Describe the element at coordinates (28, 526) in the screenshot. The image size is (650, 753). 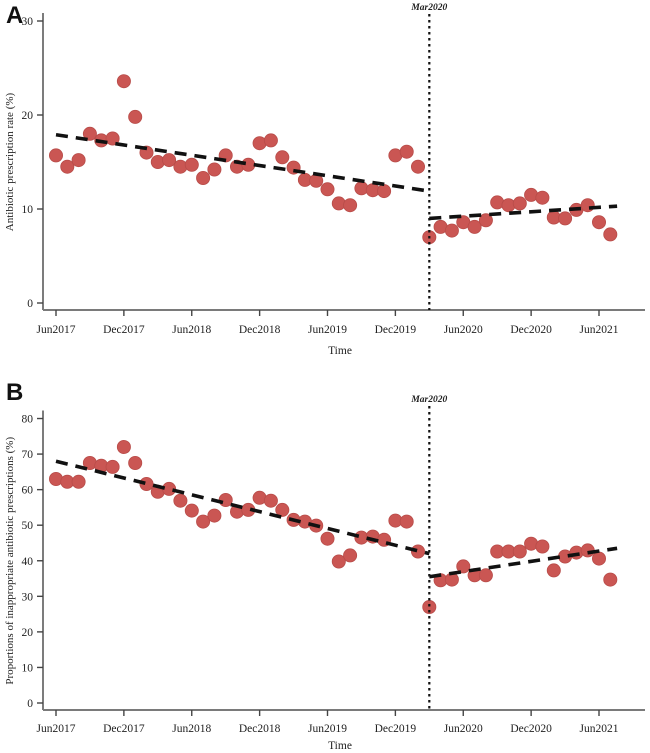
I see `y-tick-label: 50` at that location.